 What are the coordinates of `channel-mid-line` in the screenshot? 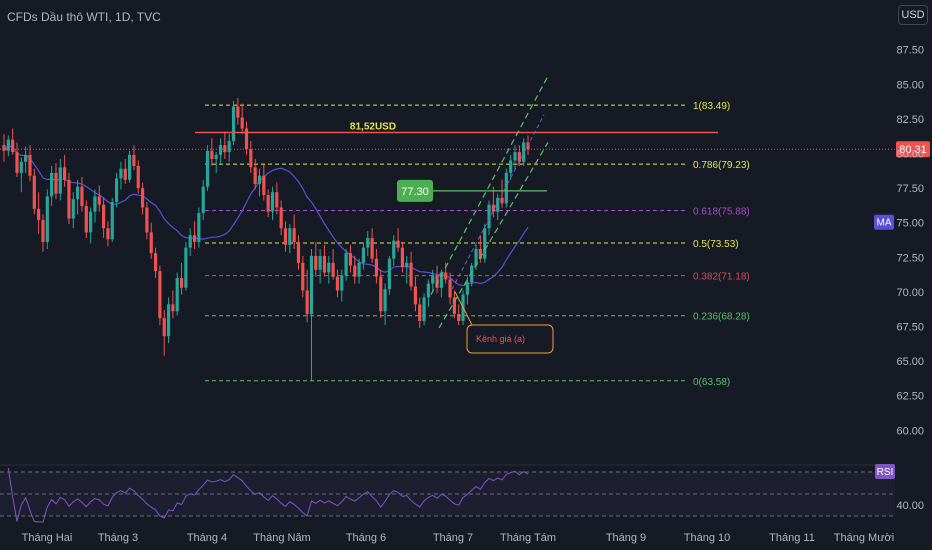 It's located at (498, 202).